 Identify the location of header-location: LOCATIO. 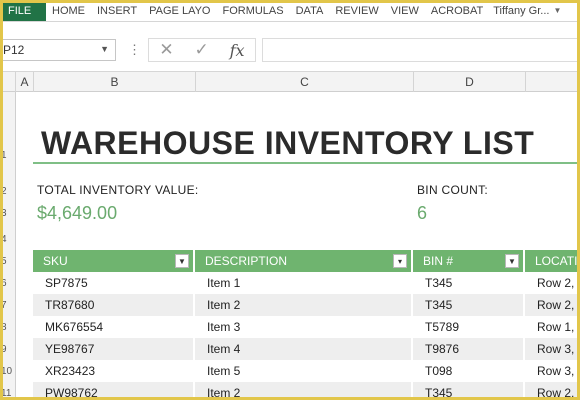
(552, 261).